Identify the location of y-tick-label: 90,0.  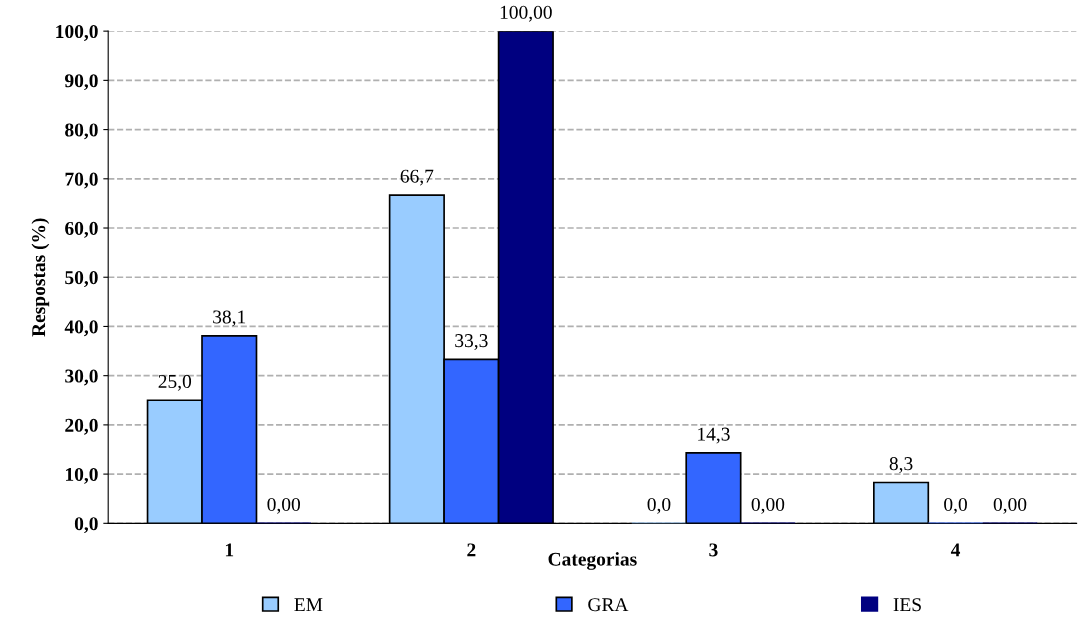
(81, 82).